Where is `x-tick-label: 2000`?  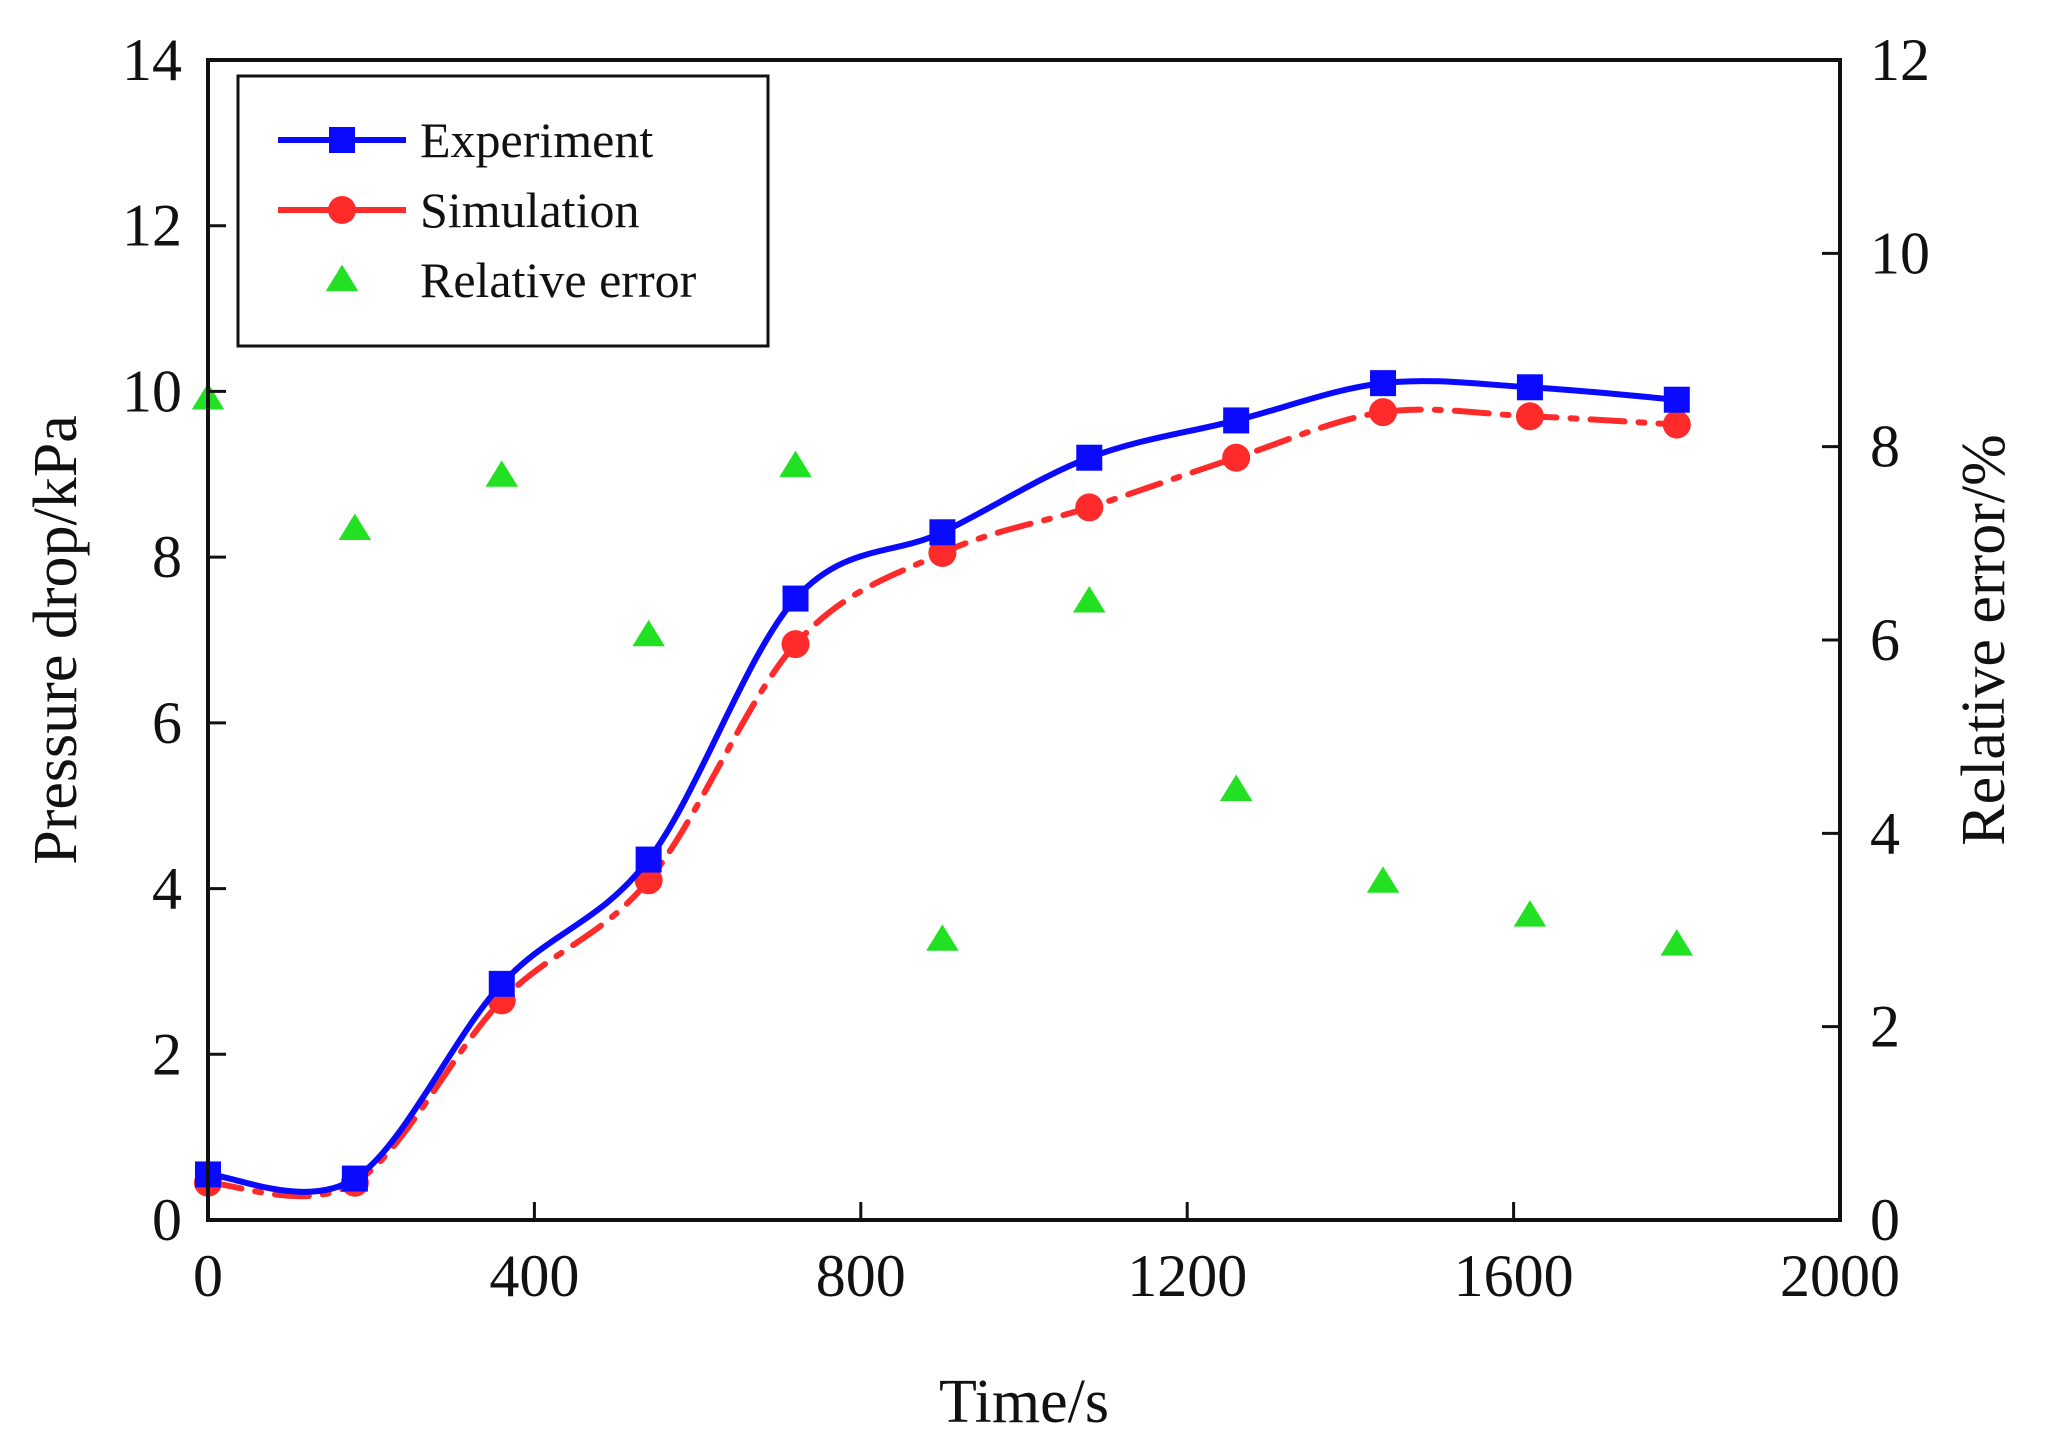
x-tick-label: 2000 is located at coordinates (1840, 1276).